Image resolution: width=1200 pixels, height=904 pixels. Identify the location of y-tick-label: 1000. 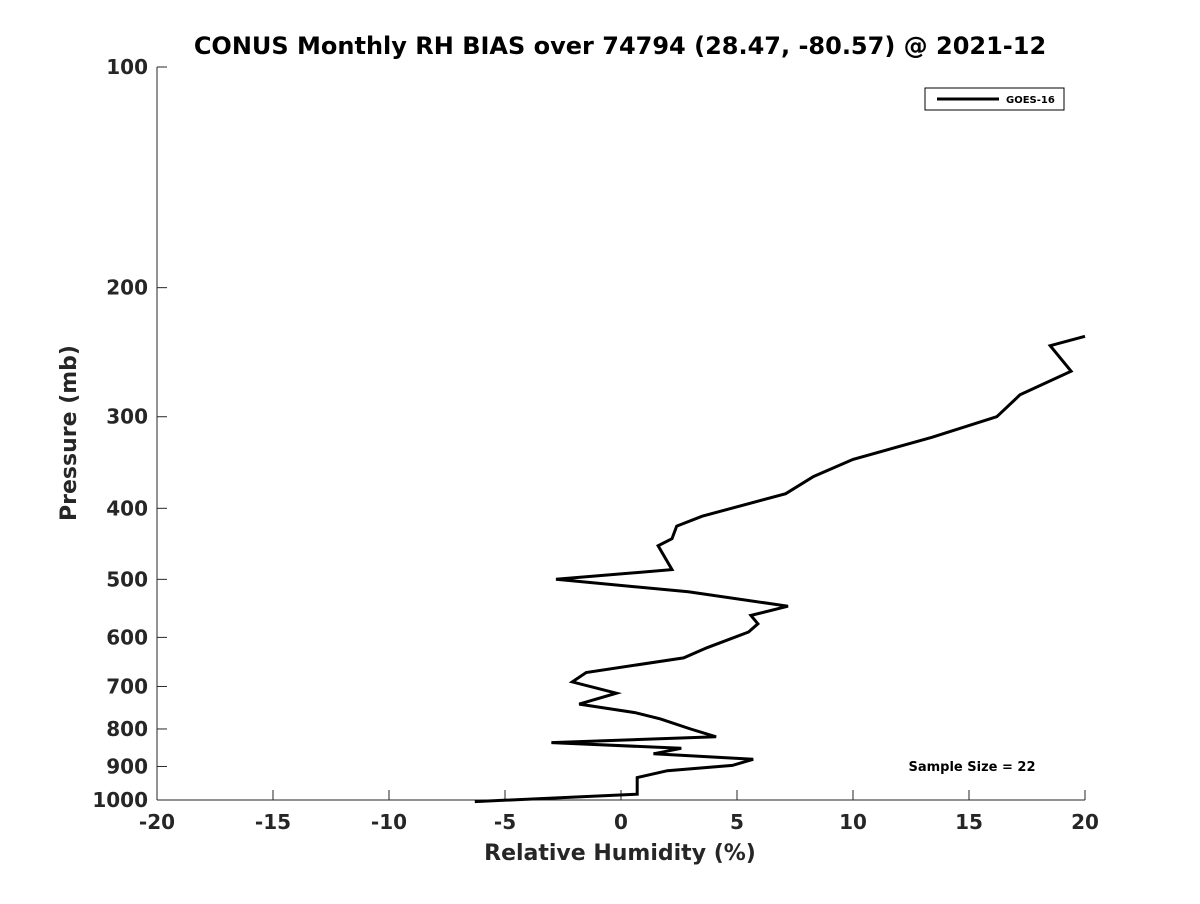
(120, 800).